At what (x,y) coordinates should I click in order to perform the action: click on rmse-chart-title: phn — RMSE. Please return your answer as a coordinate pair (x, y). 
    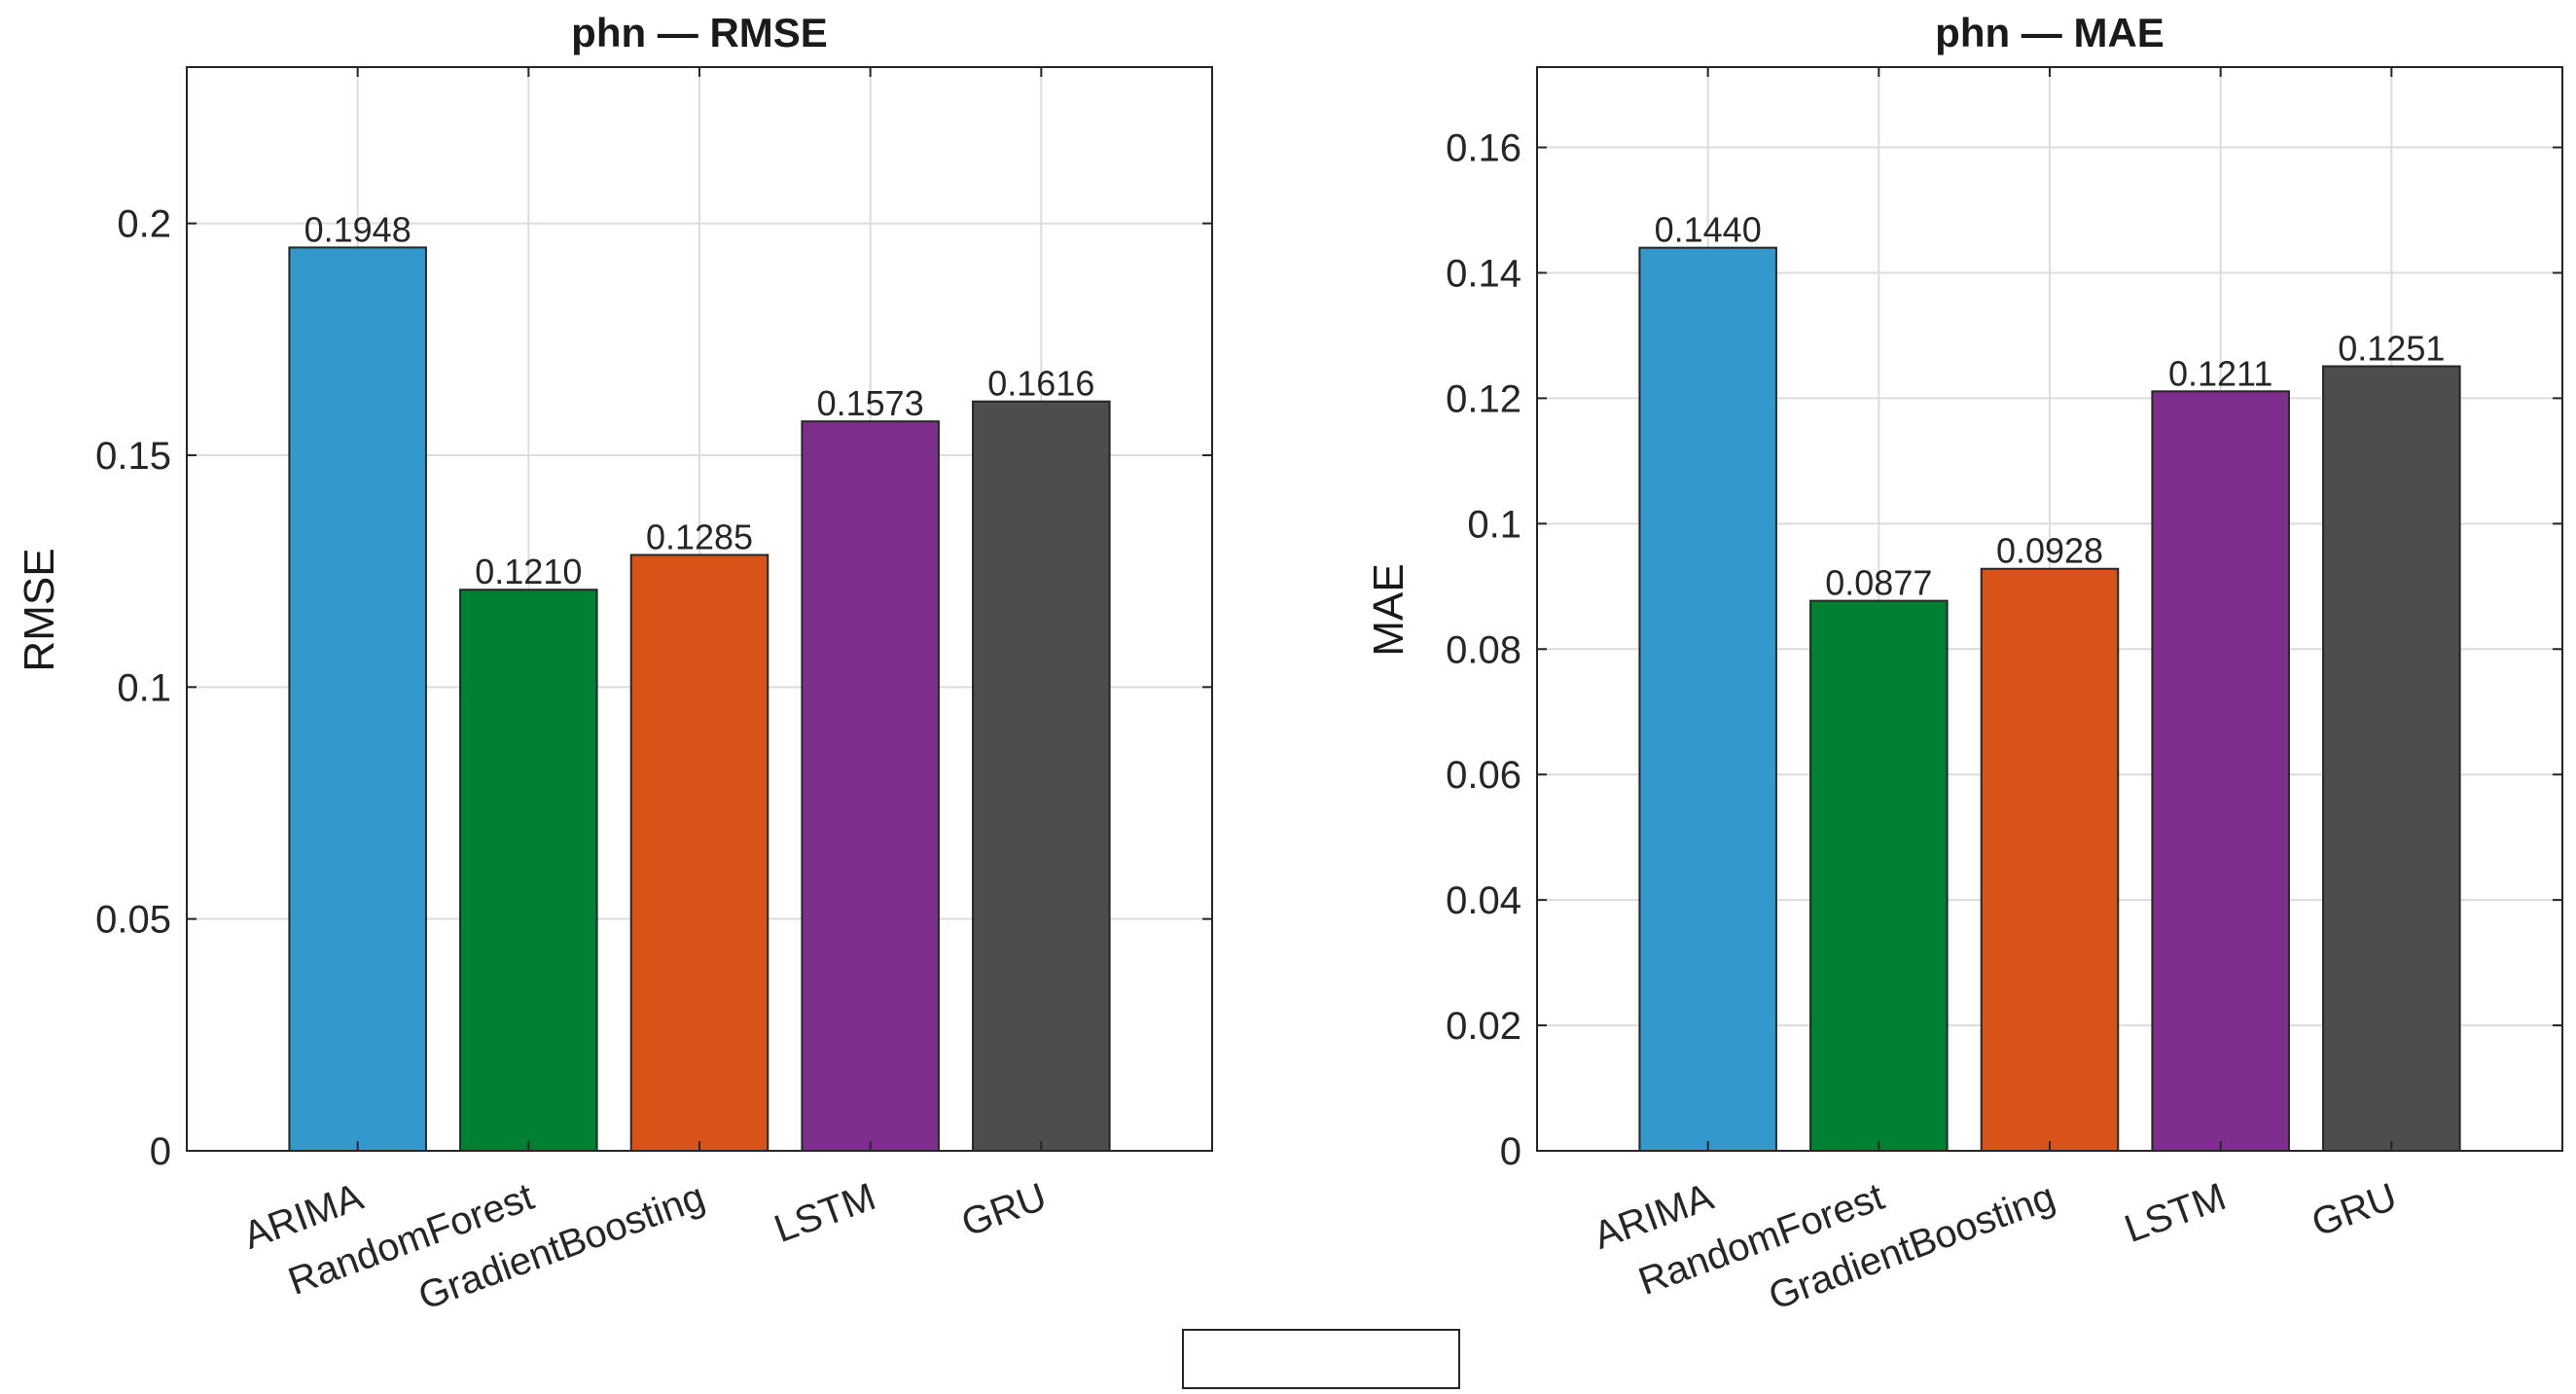
    Looking at the image, I should click on (699, 33).